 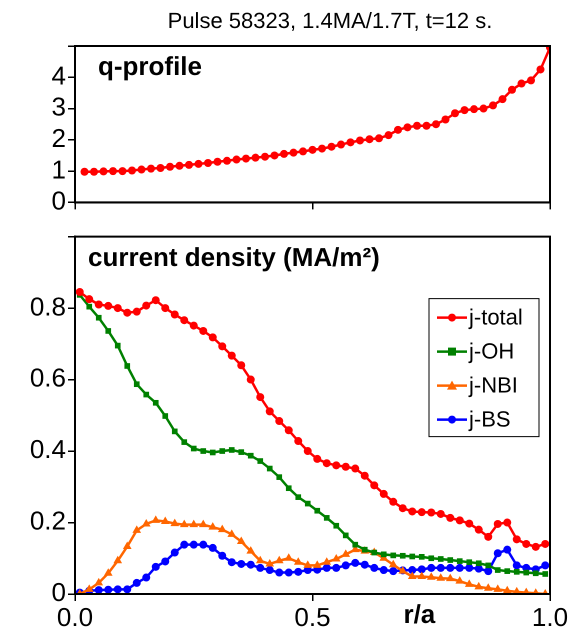 I want to click on chart-title: Pulse 58323, 1.4MA/1.7T, t=12 s., so click(x=330, y=21).